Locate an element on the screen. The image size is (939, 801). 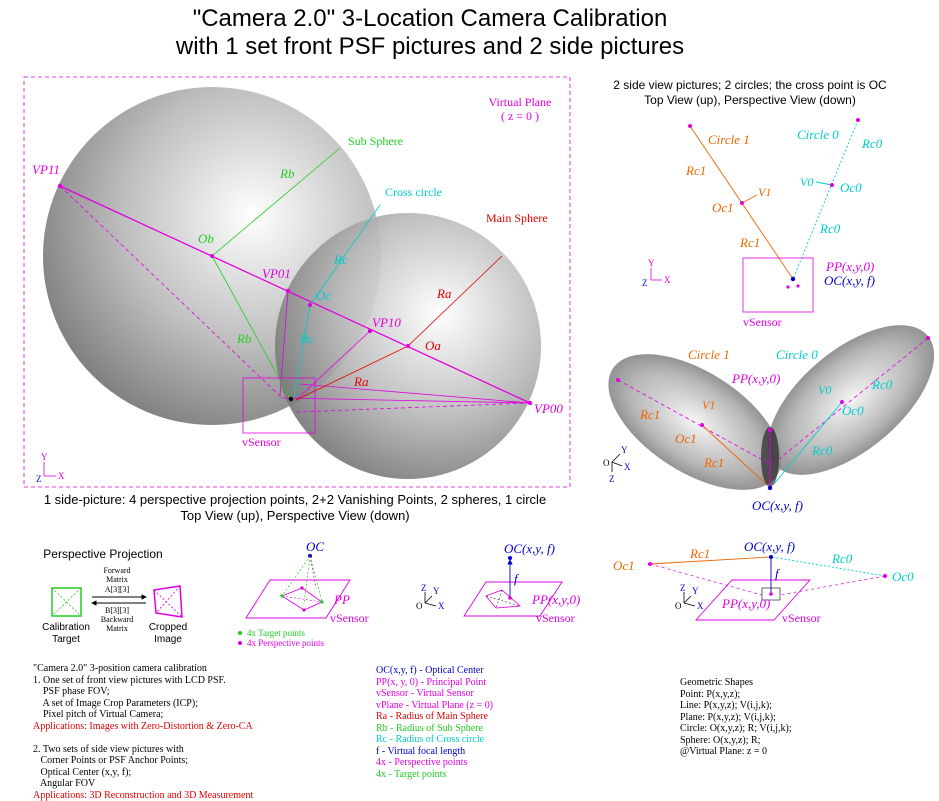
oc-center-point is located at coordinates (291, 399).